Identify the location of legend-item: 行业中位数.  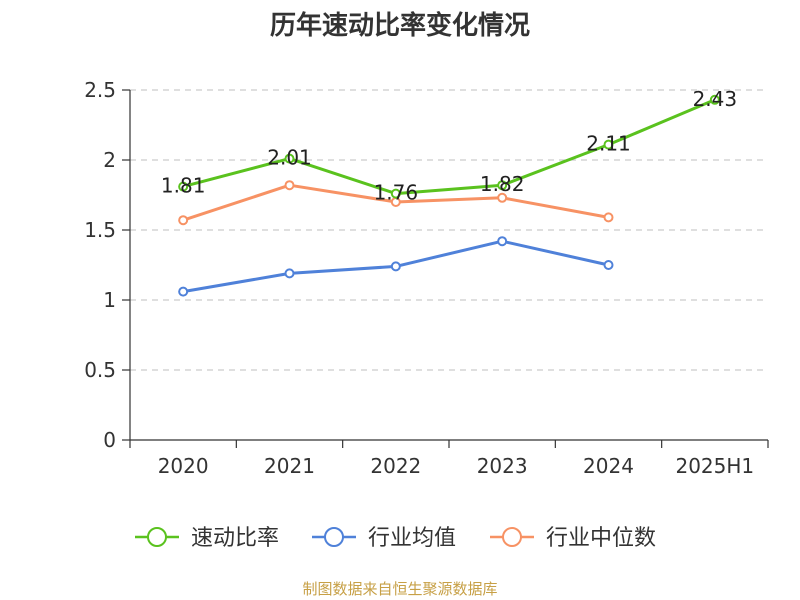
(573, 538).